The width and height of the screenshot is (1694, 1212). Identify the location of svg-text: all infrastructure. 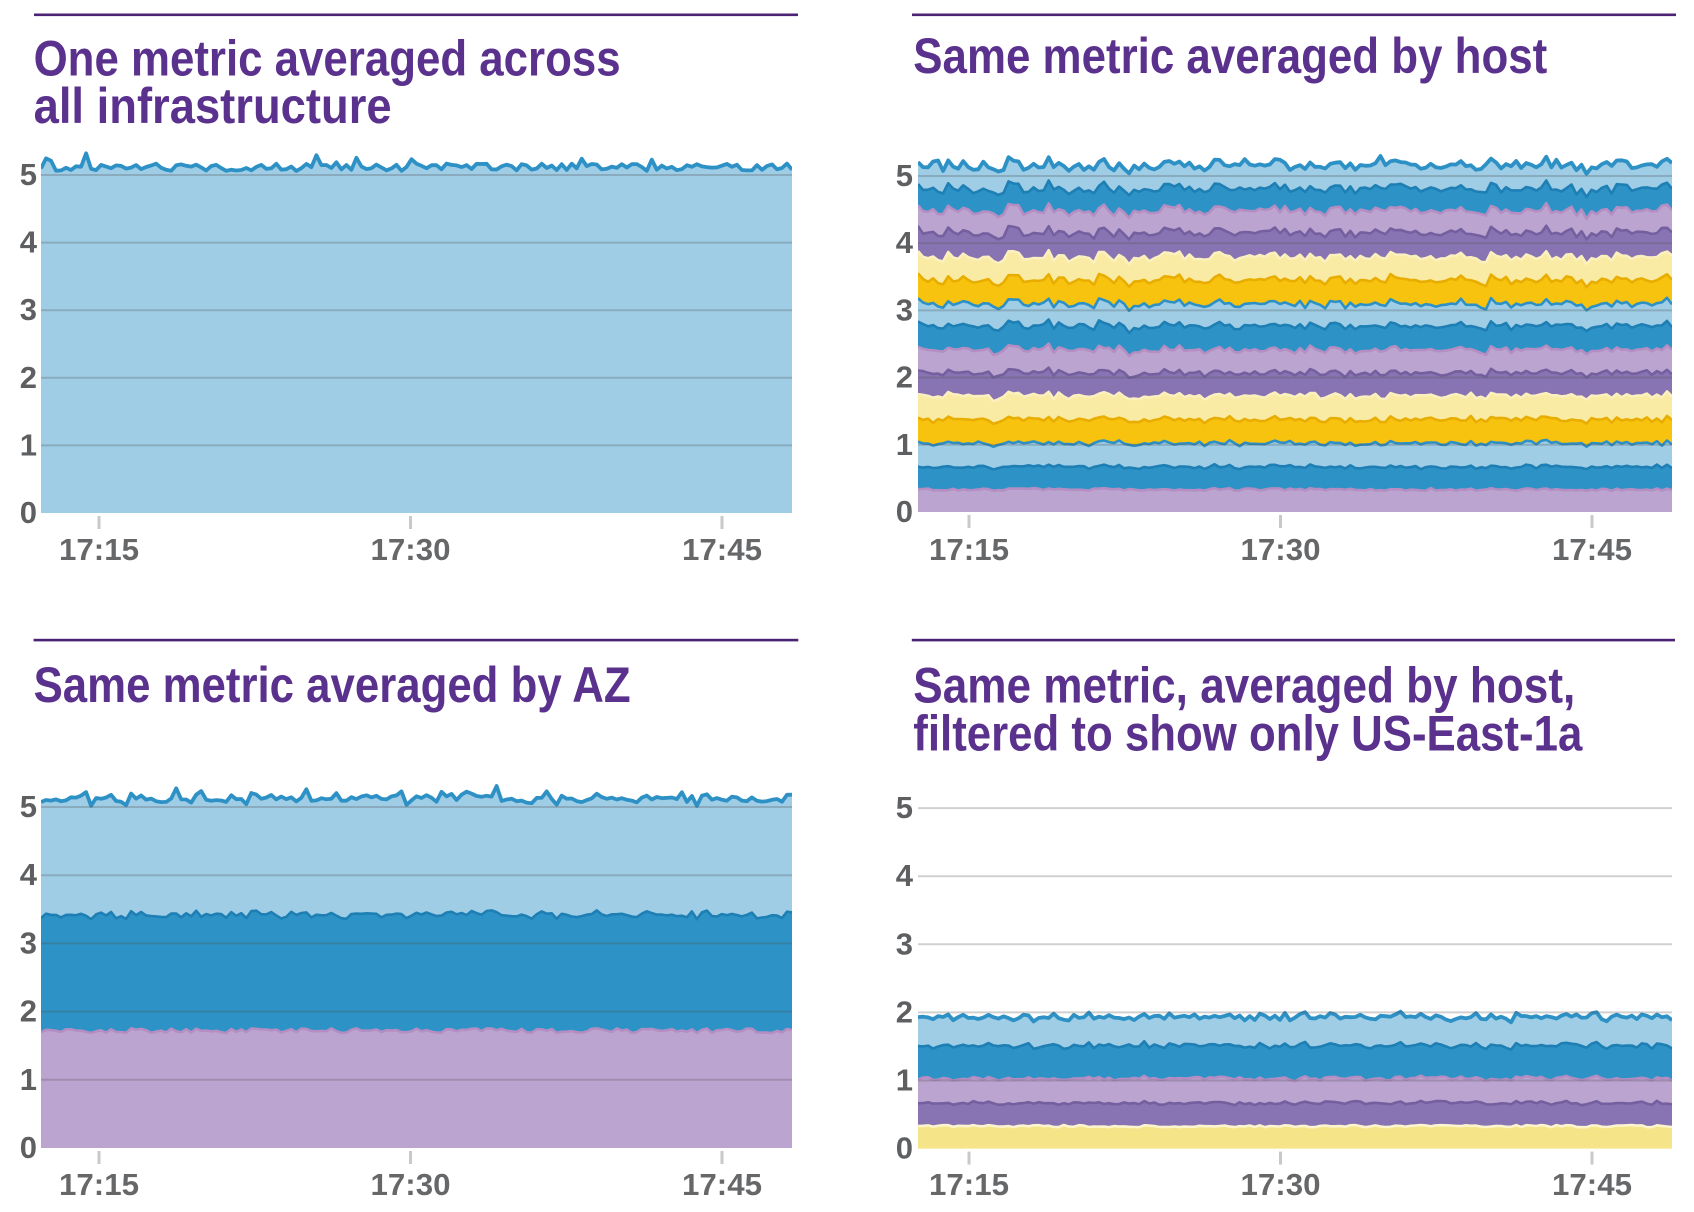
(213, 106).